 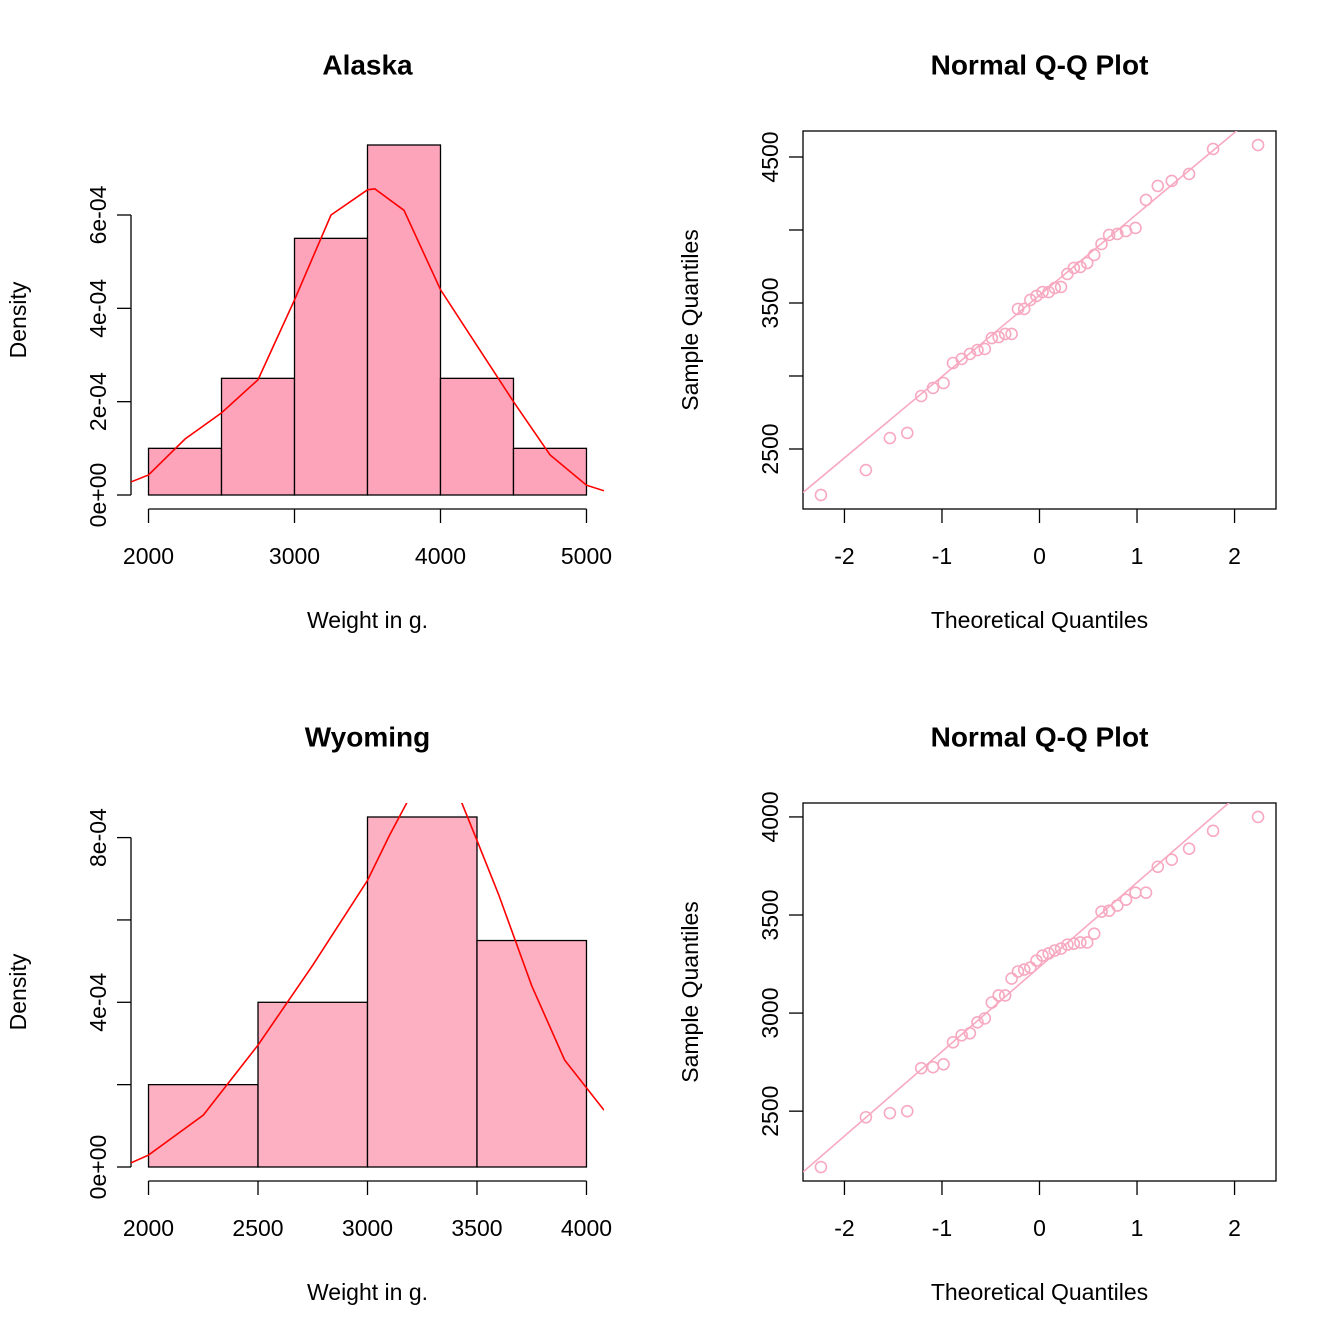 I want to click on y-tick-label: 4500, so click(x=770, y=156).